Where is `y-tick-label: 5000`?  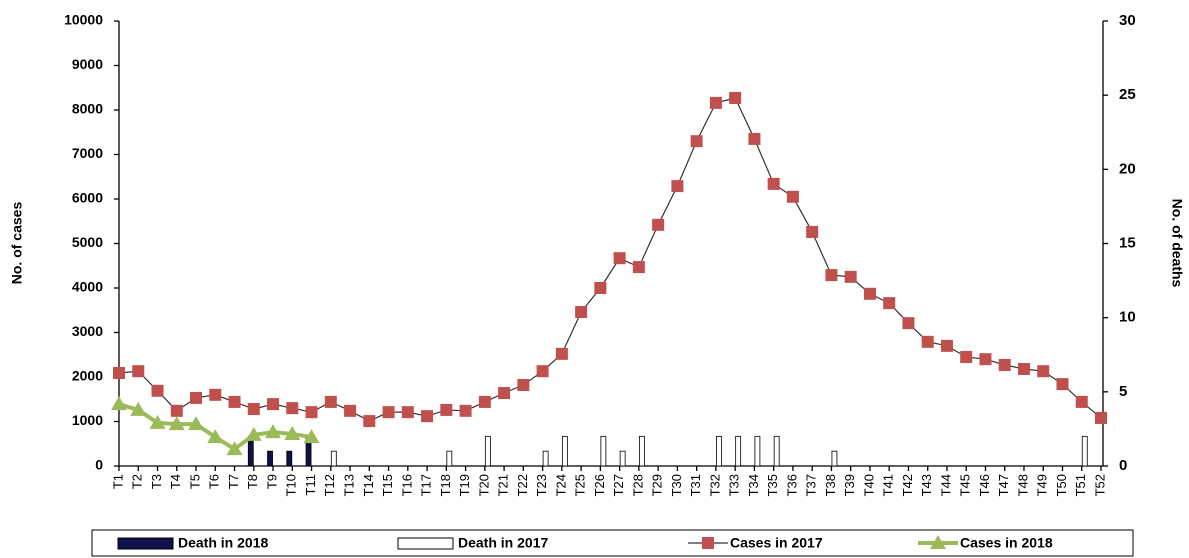
y-tick-label: 5000 is located at coordinates (87, 242).